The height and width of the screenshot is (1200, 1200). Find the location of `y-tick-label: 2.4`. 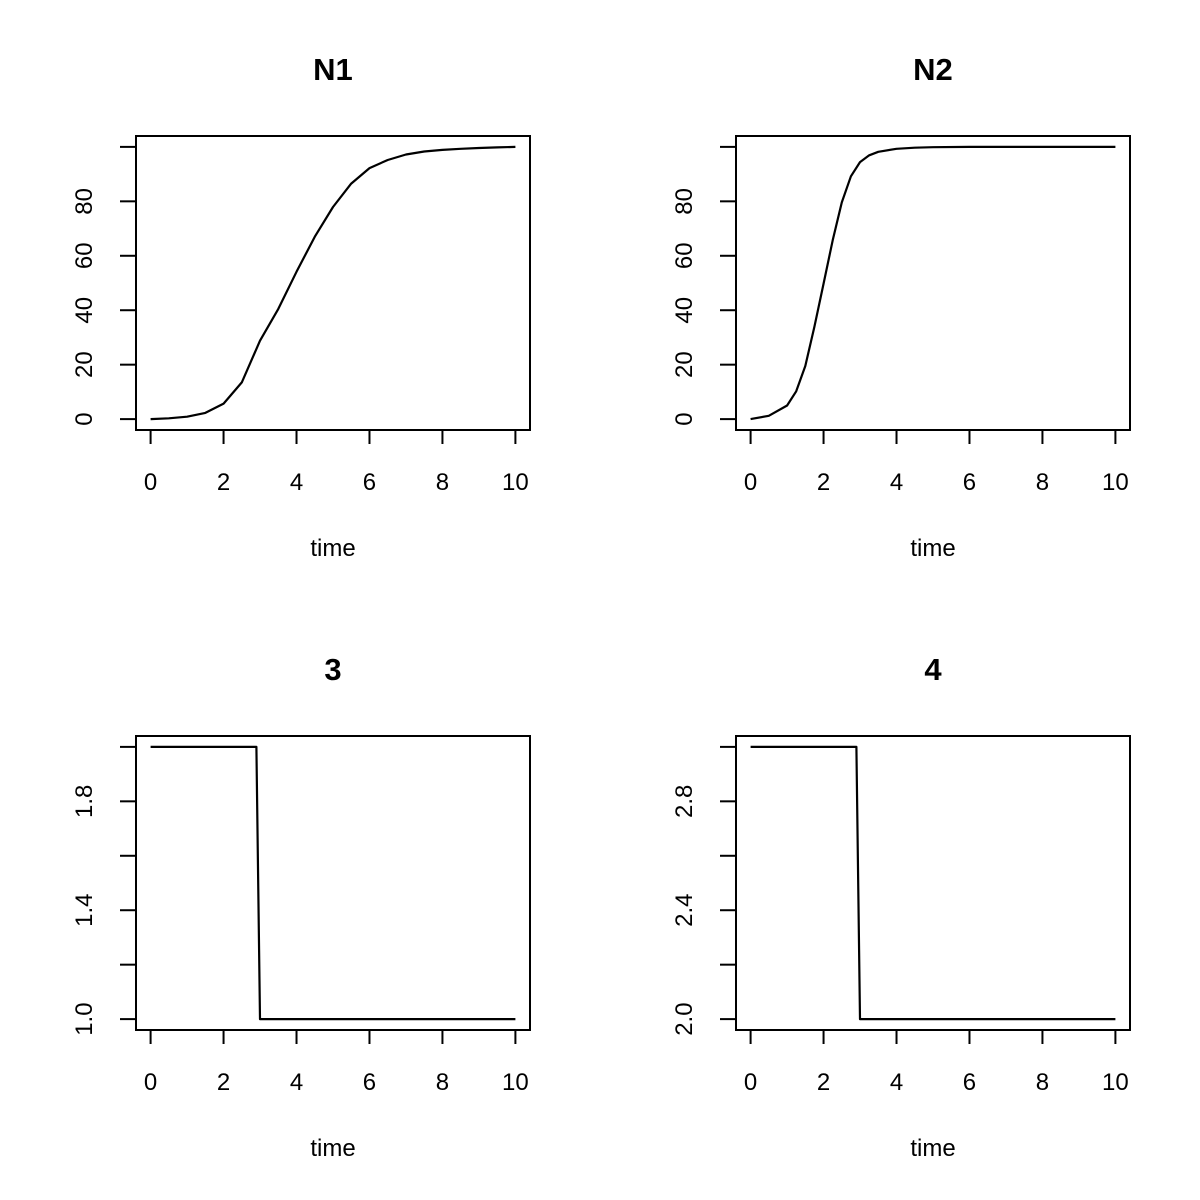

y-tick-label: 2.4 is located at coordinates (684, 910).